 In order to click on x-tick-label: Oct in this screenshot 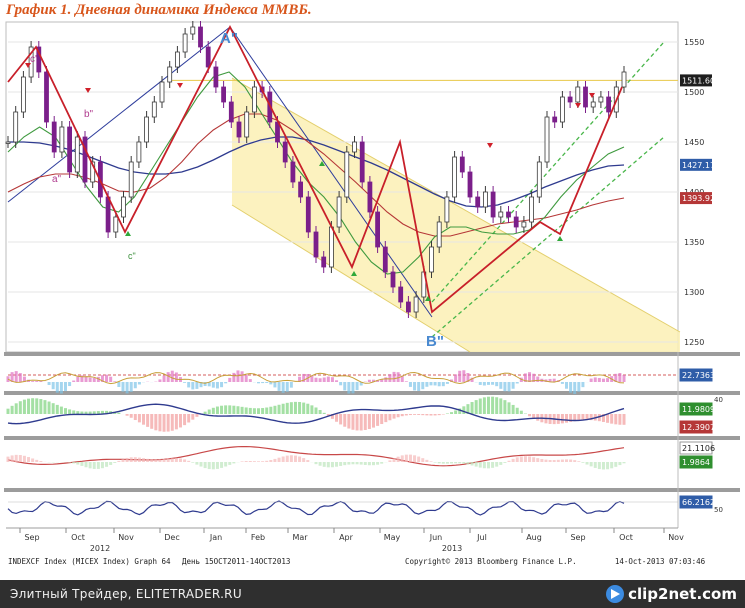, I will do `click(78, 537)`.